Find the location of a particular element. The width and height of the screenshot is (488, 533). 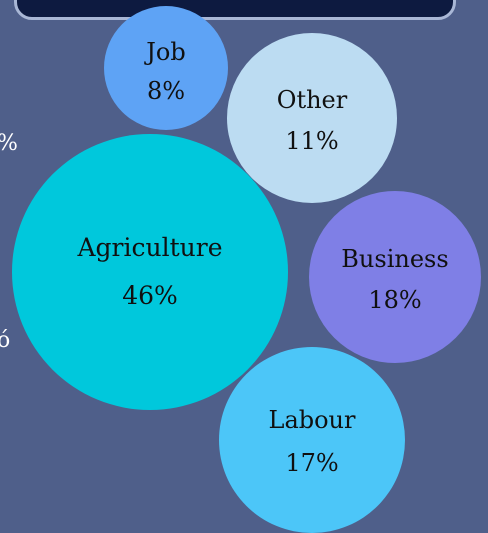

bubble-job: Job 8% is located at coordinates (166, 68).